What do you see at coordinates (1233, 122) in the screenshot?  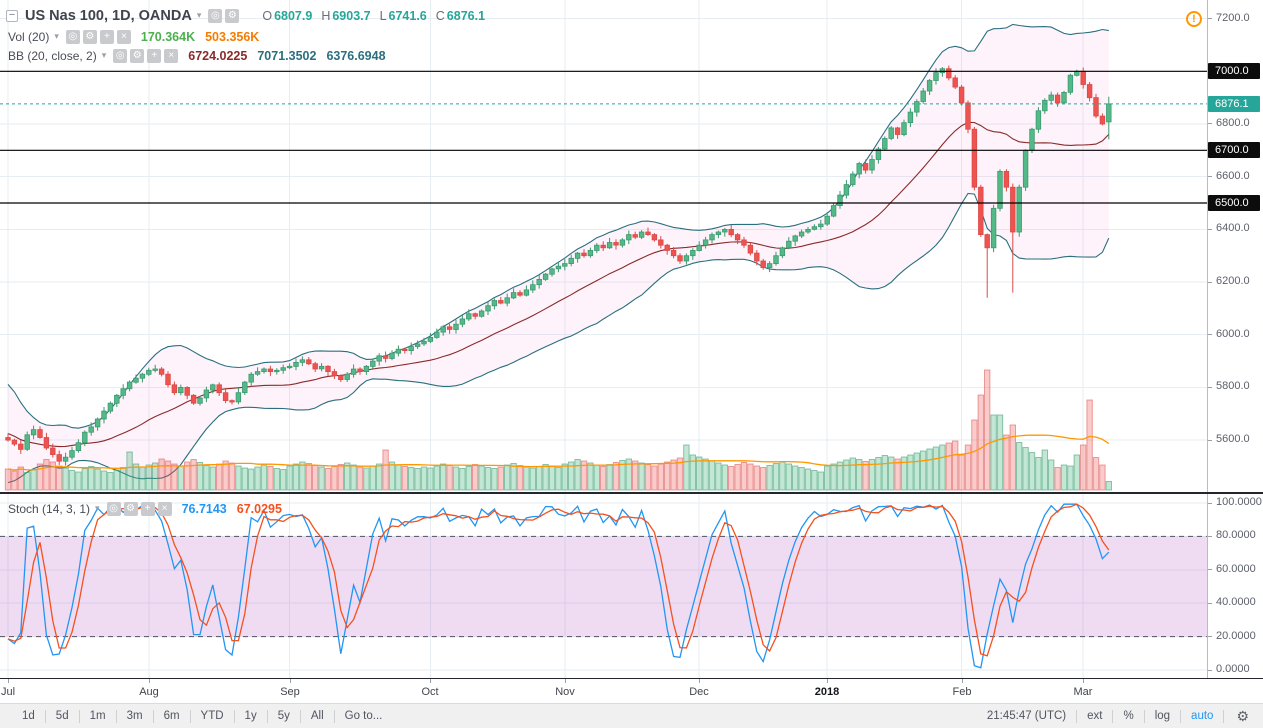 I see `price-tick-label: 6800.0` at bounding box center [1233, 122].